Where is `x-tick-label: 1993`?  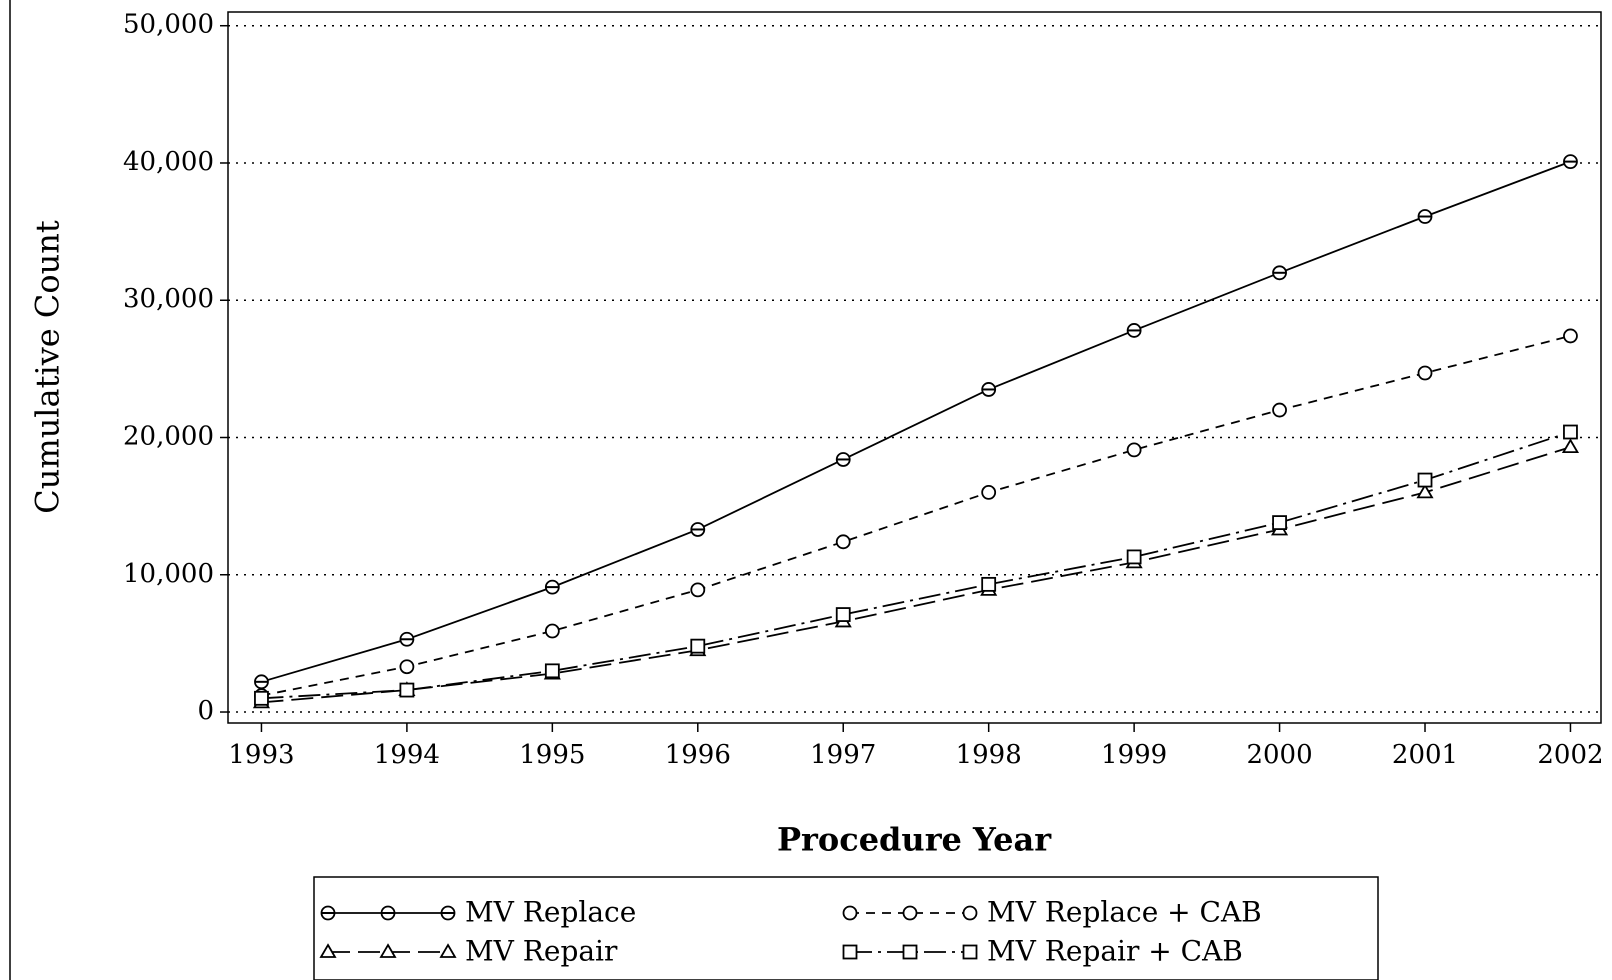
x-tick-label: 1993 is located at coordinates (261, 755).